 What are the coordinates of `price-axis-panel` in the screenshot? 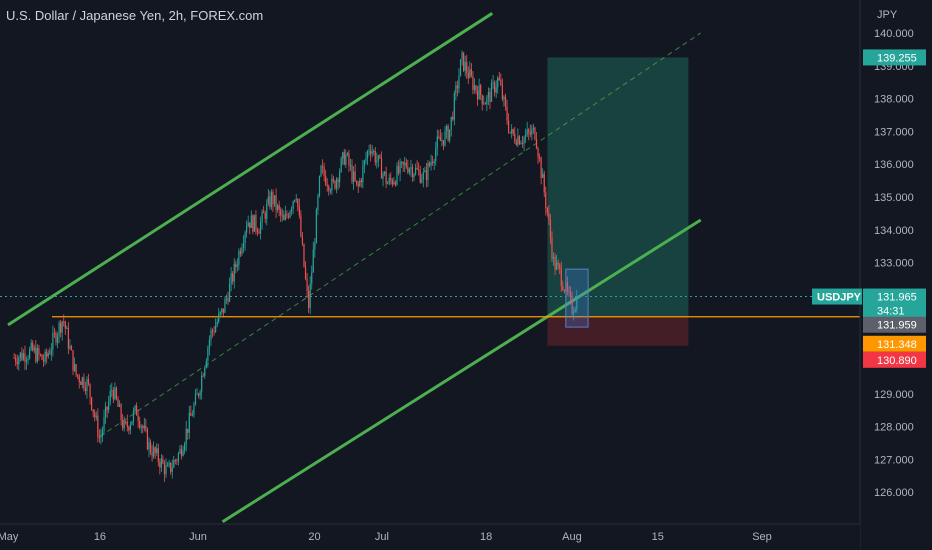 It's located at (896, 275).